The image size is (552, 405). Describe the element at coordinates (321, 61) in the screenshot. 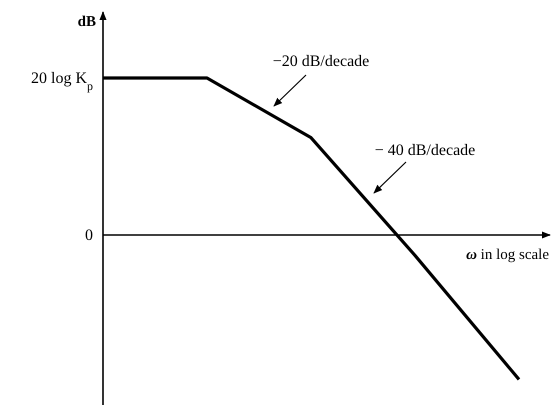

I see `text: −20 dB/decade` at that location.